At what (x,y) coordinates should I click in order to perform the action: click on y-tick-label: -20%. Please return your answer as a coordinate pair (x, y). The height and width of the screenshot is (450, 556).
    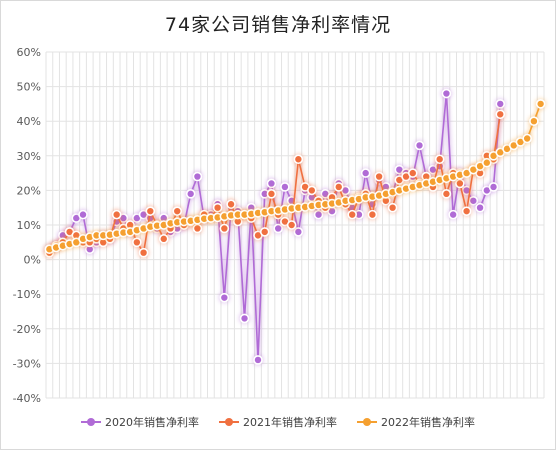
    Looking at the image, I should click on (27, 329).